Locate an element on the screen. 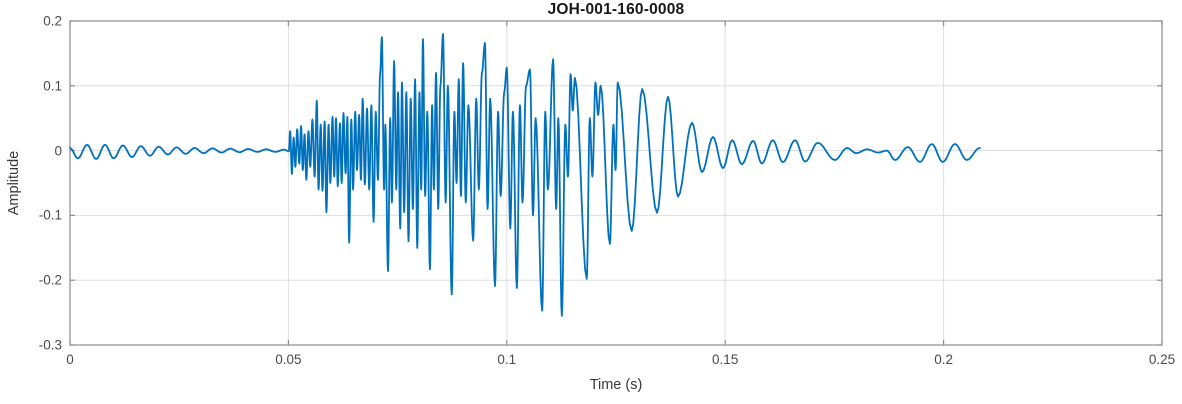 The image size is (1182, 404). y-tick-label: -0.3 is located at coordinates (50, 345).